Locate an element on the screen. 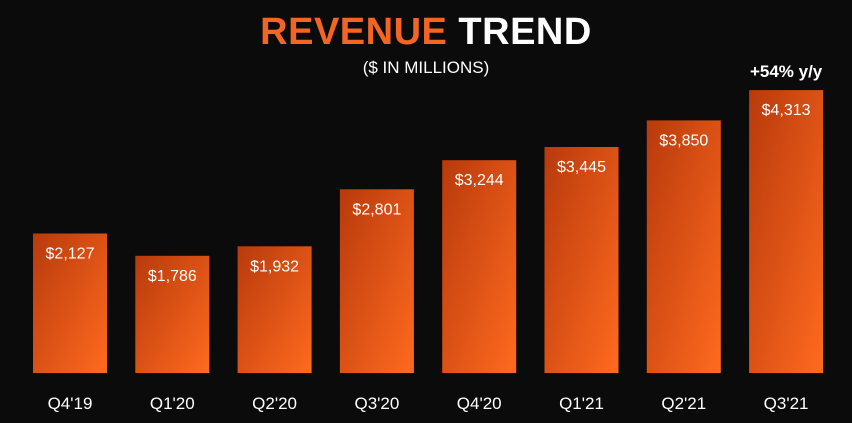  data-label-Q4'20: $3,244 is located at coordinates (479, 180).